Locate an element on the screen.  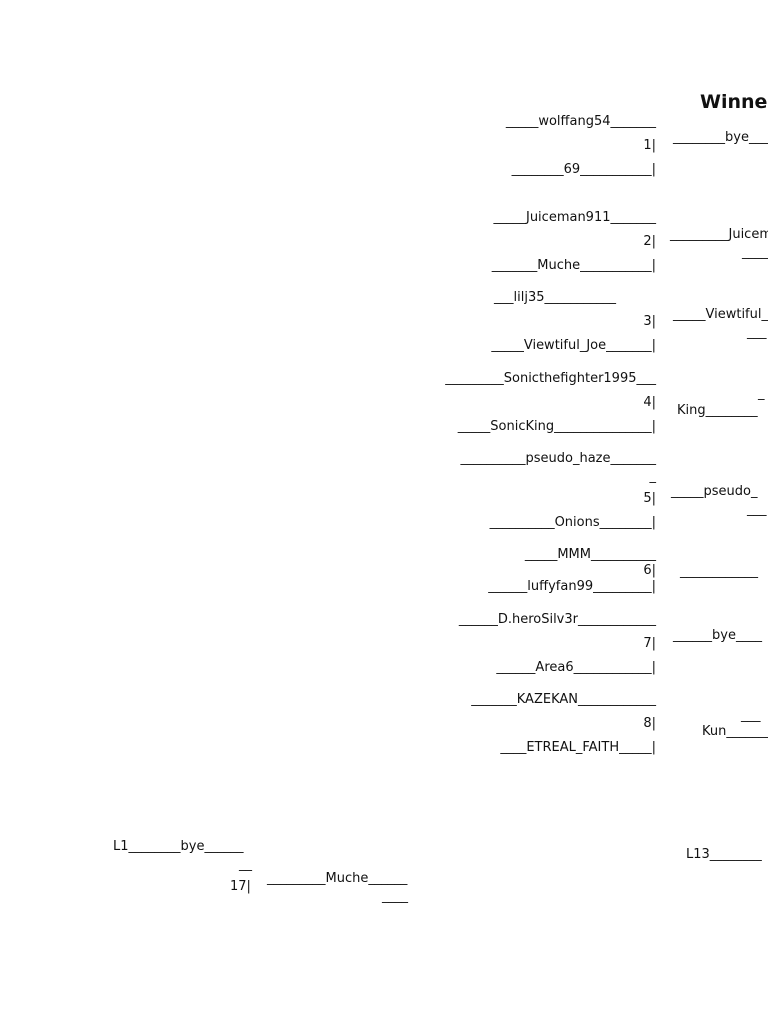
round-2-slot-8: Kun_______ is located at coordinates (735, 731).